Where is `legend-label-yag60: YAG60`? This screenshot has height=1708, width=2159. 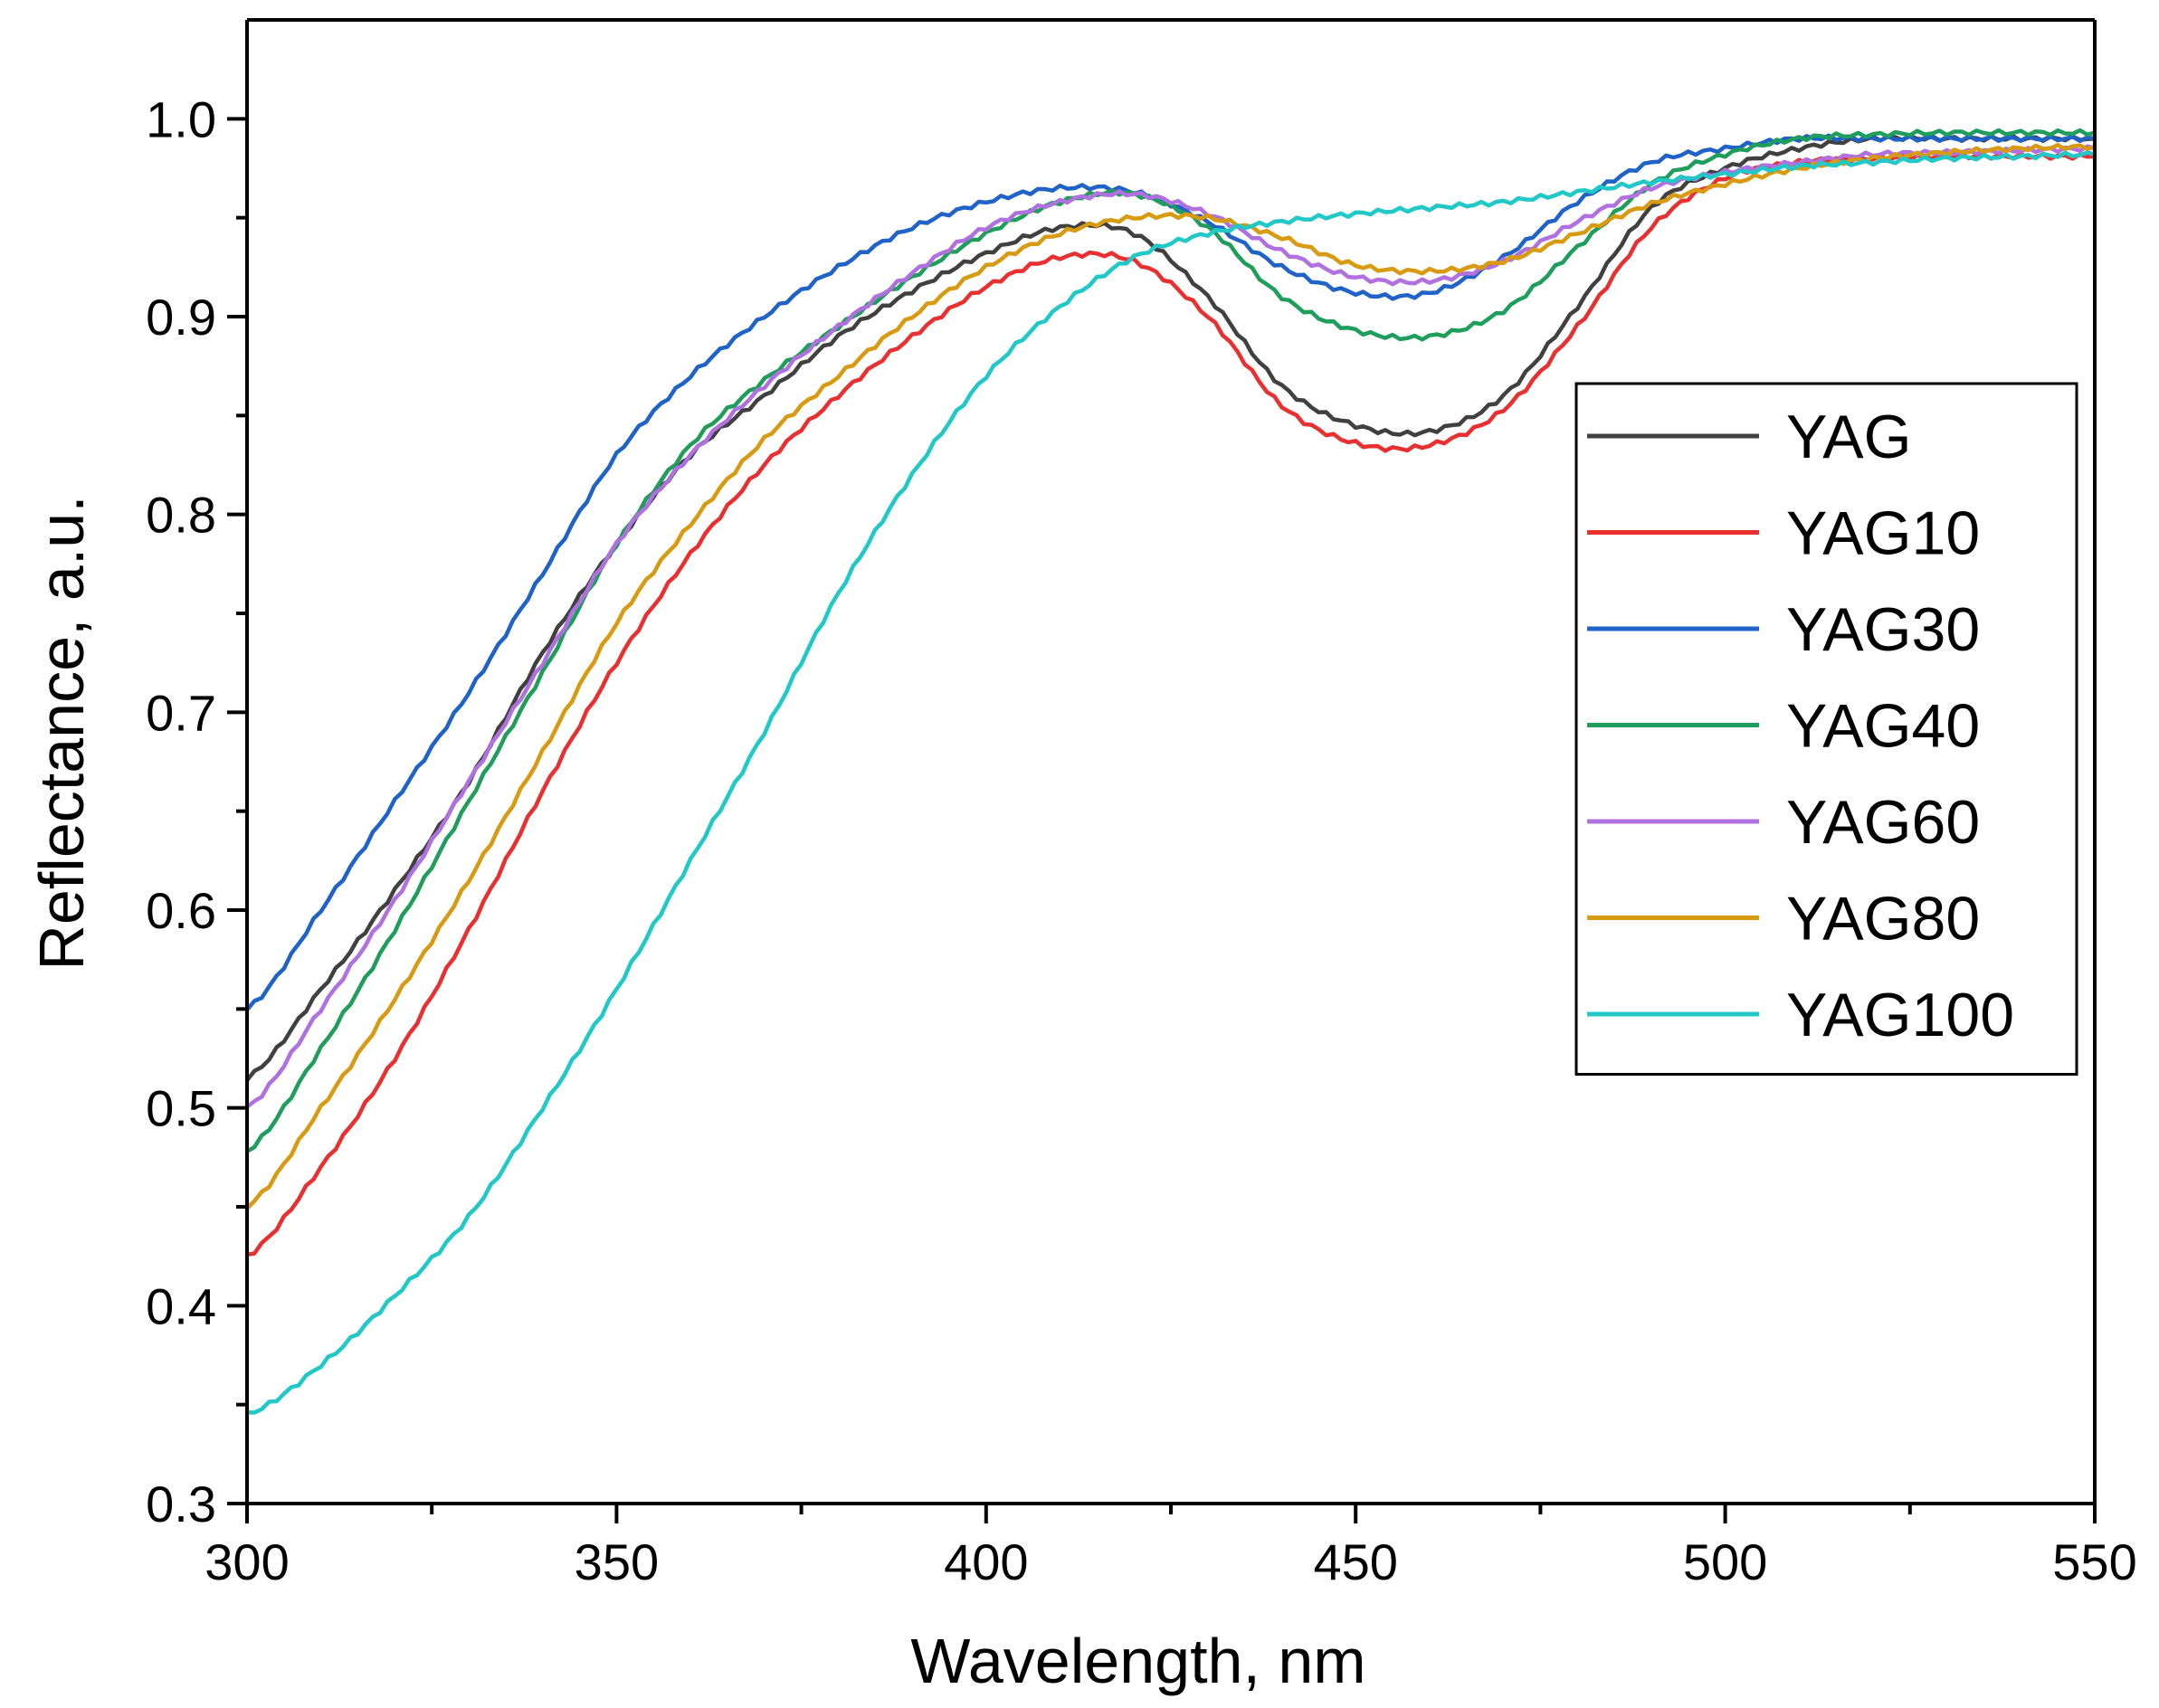
legend-label-yag60: YAG60 is located at coordinates (1883, 822).